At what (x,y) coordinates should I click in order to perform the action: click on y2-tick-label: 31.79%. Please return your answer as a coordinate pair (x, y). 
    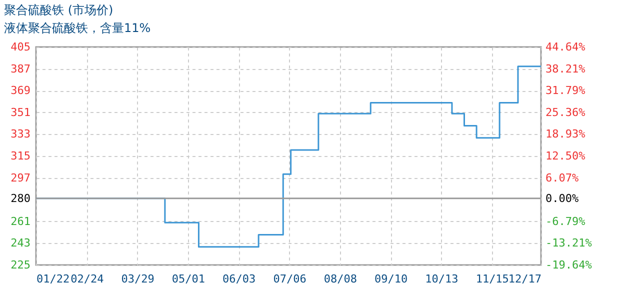
    Looking at the image, I should click on (566, 91).